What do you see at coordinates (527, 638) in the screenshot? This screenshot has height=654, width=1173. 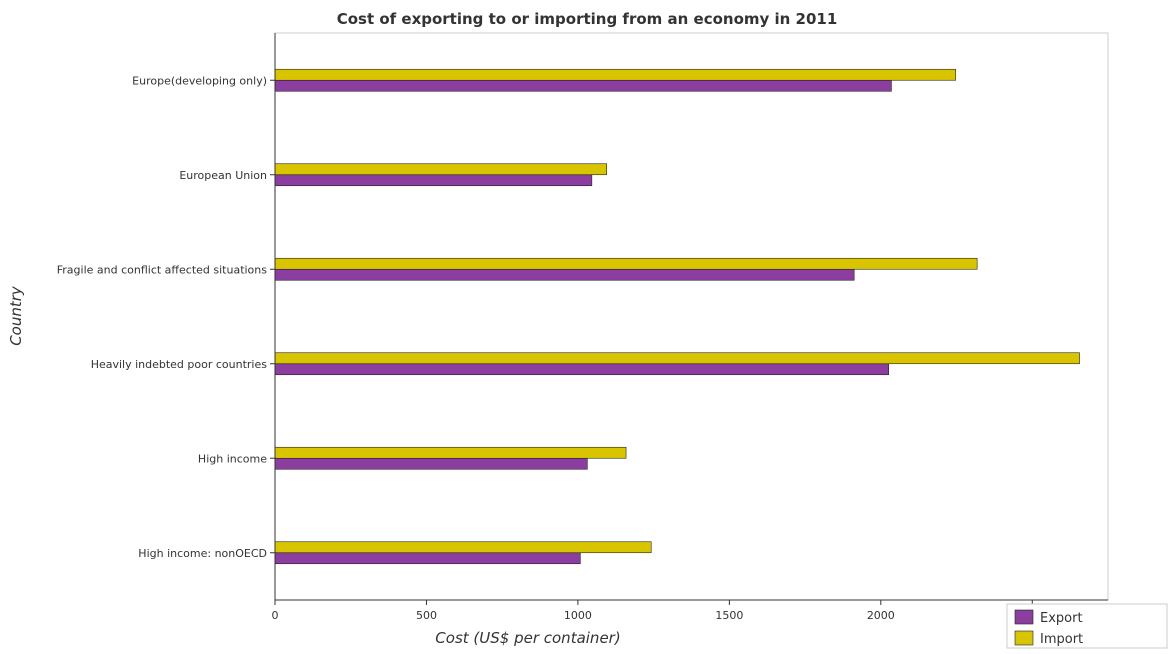 I see `x-axis-label: Cost (US$ per container)` at bounding box center [527, 638].